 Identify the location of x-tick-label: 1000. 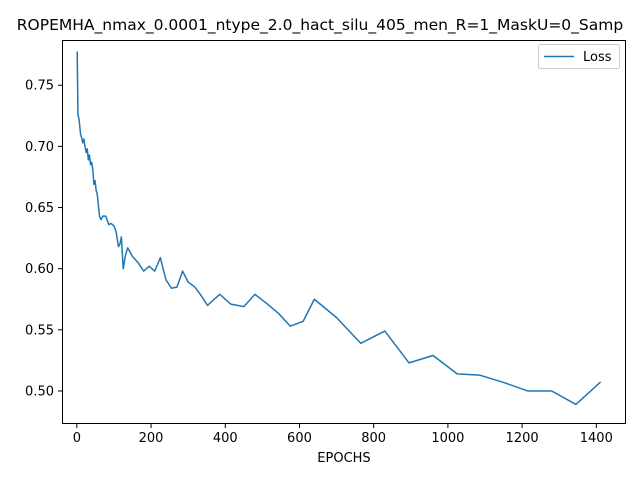
(447, 438).